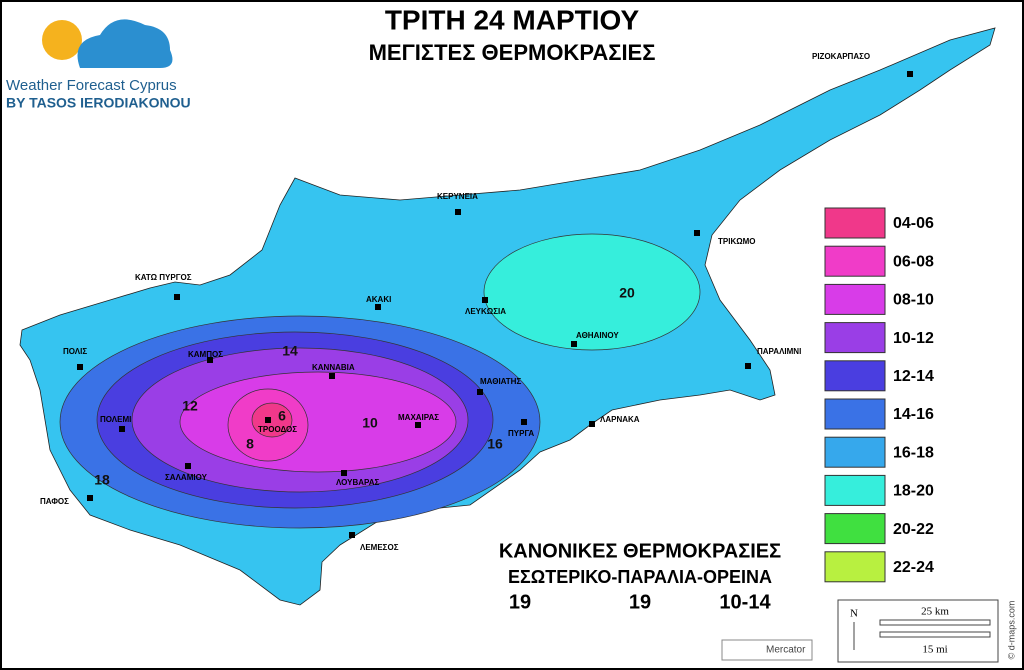  Describe the element at coordinates (62, 40) in the screenshot. I see `sun` at that location.